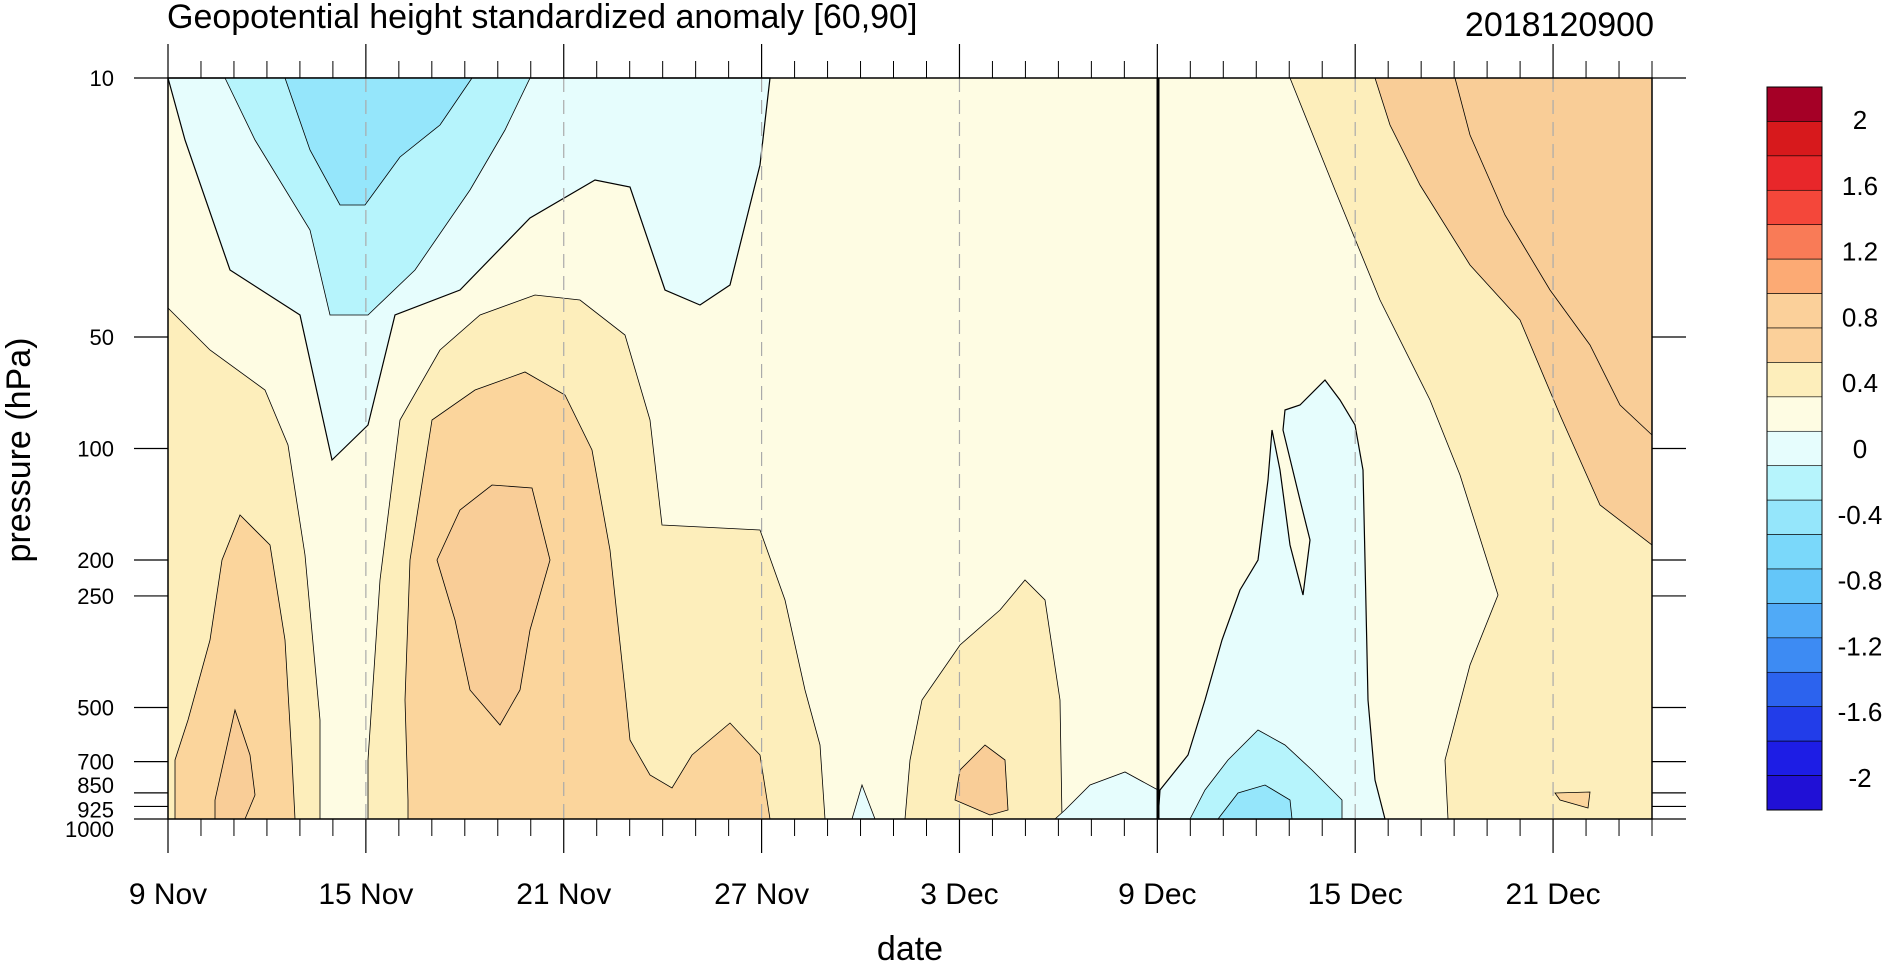  I want to click on colorbar-label: 1.2, so click(1860, 252).